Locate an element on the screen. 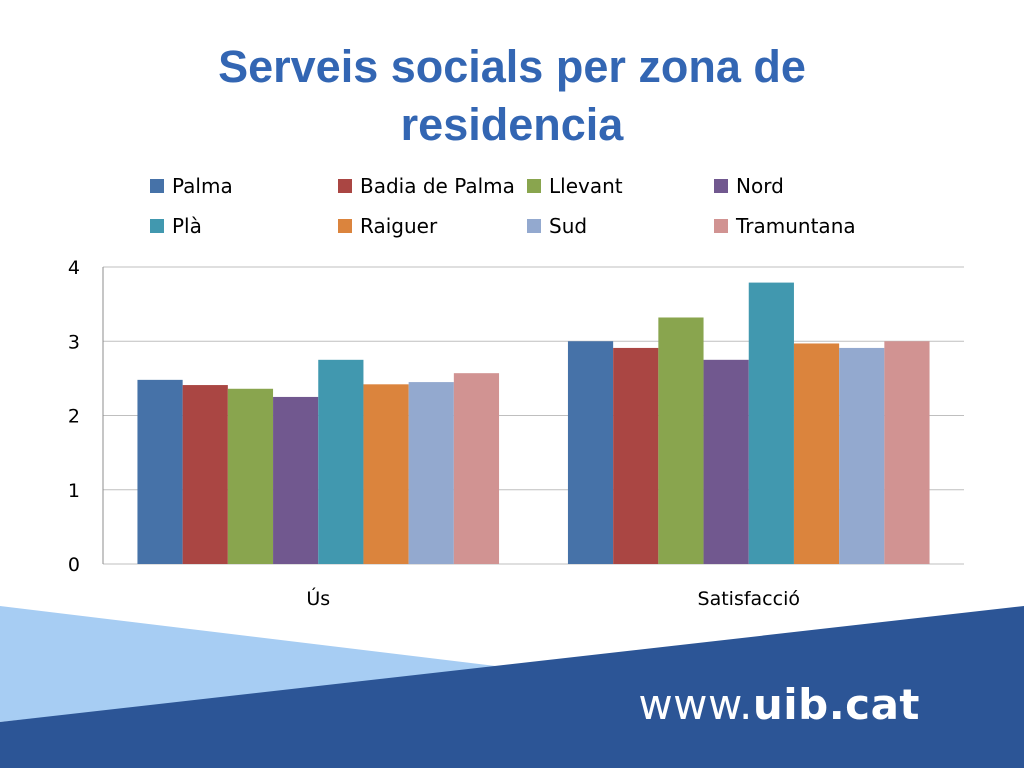 The width and height of the screenshot is (1024, 768). y-tick-label: 2 is located at coordinates (74, 417).